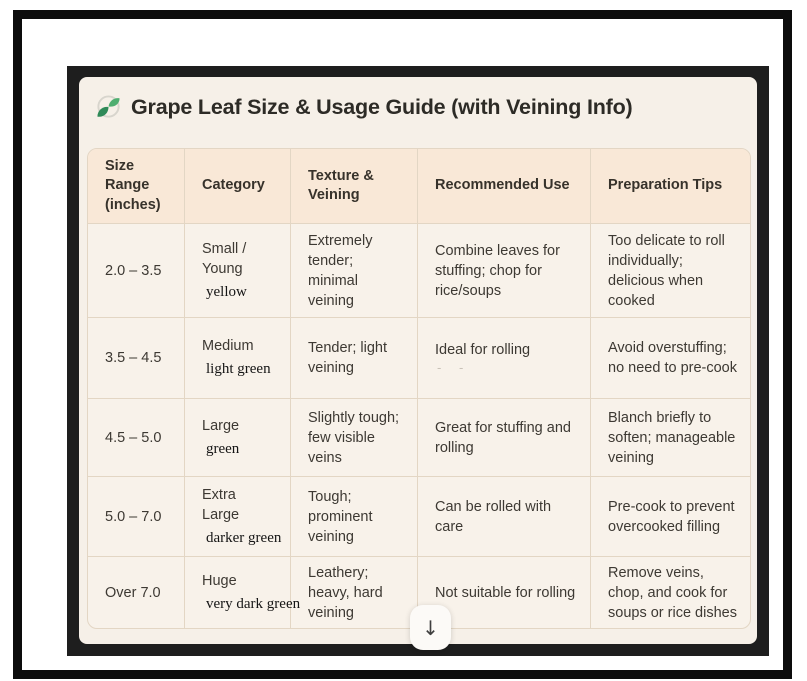 This screenshot has height=681, width=807. Describe the element at coordinates (226, 291) in the screenshot. I see `color-annotation: yellow` at that location.